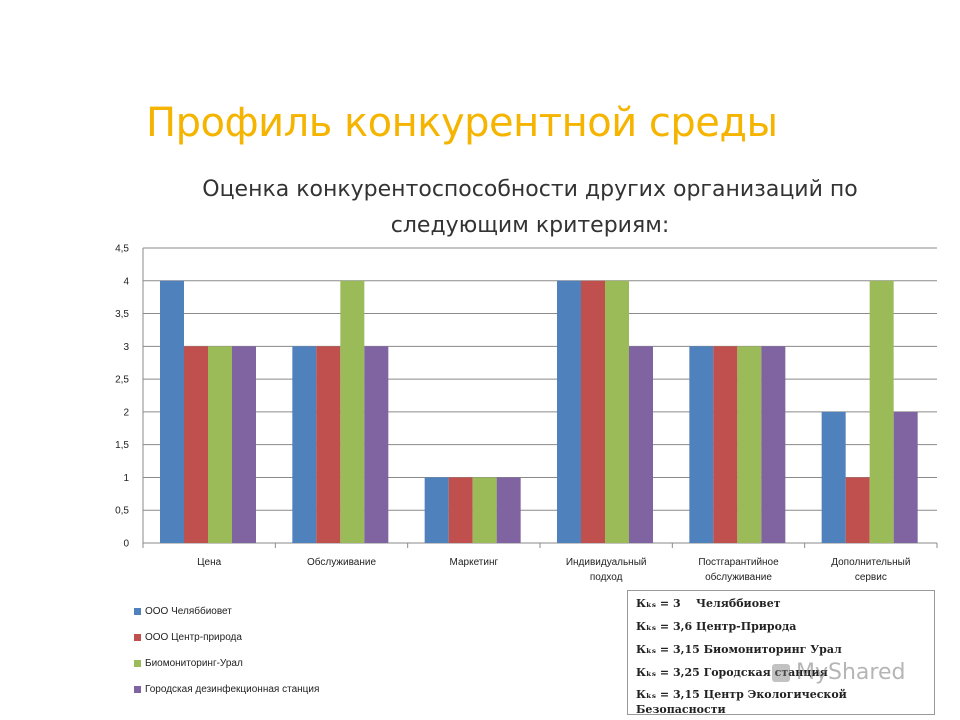  Describe the element at coordinates (126, 281) in the screenshot. I see `y-tick-label: 4` at that location.